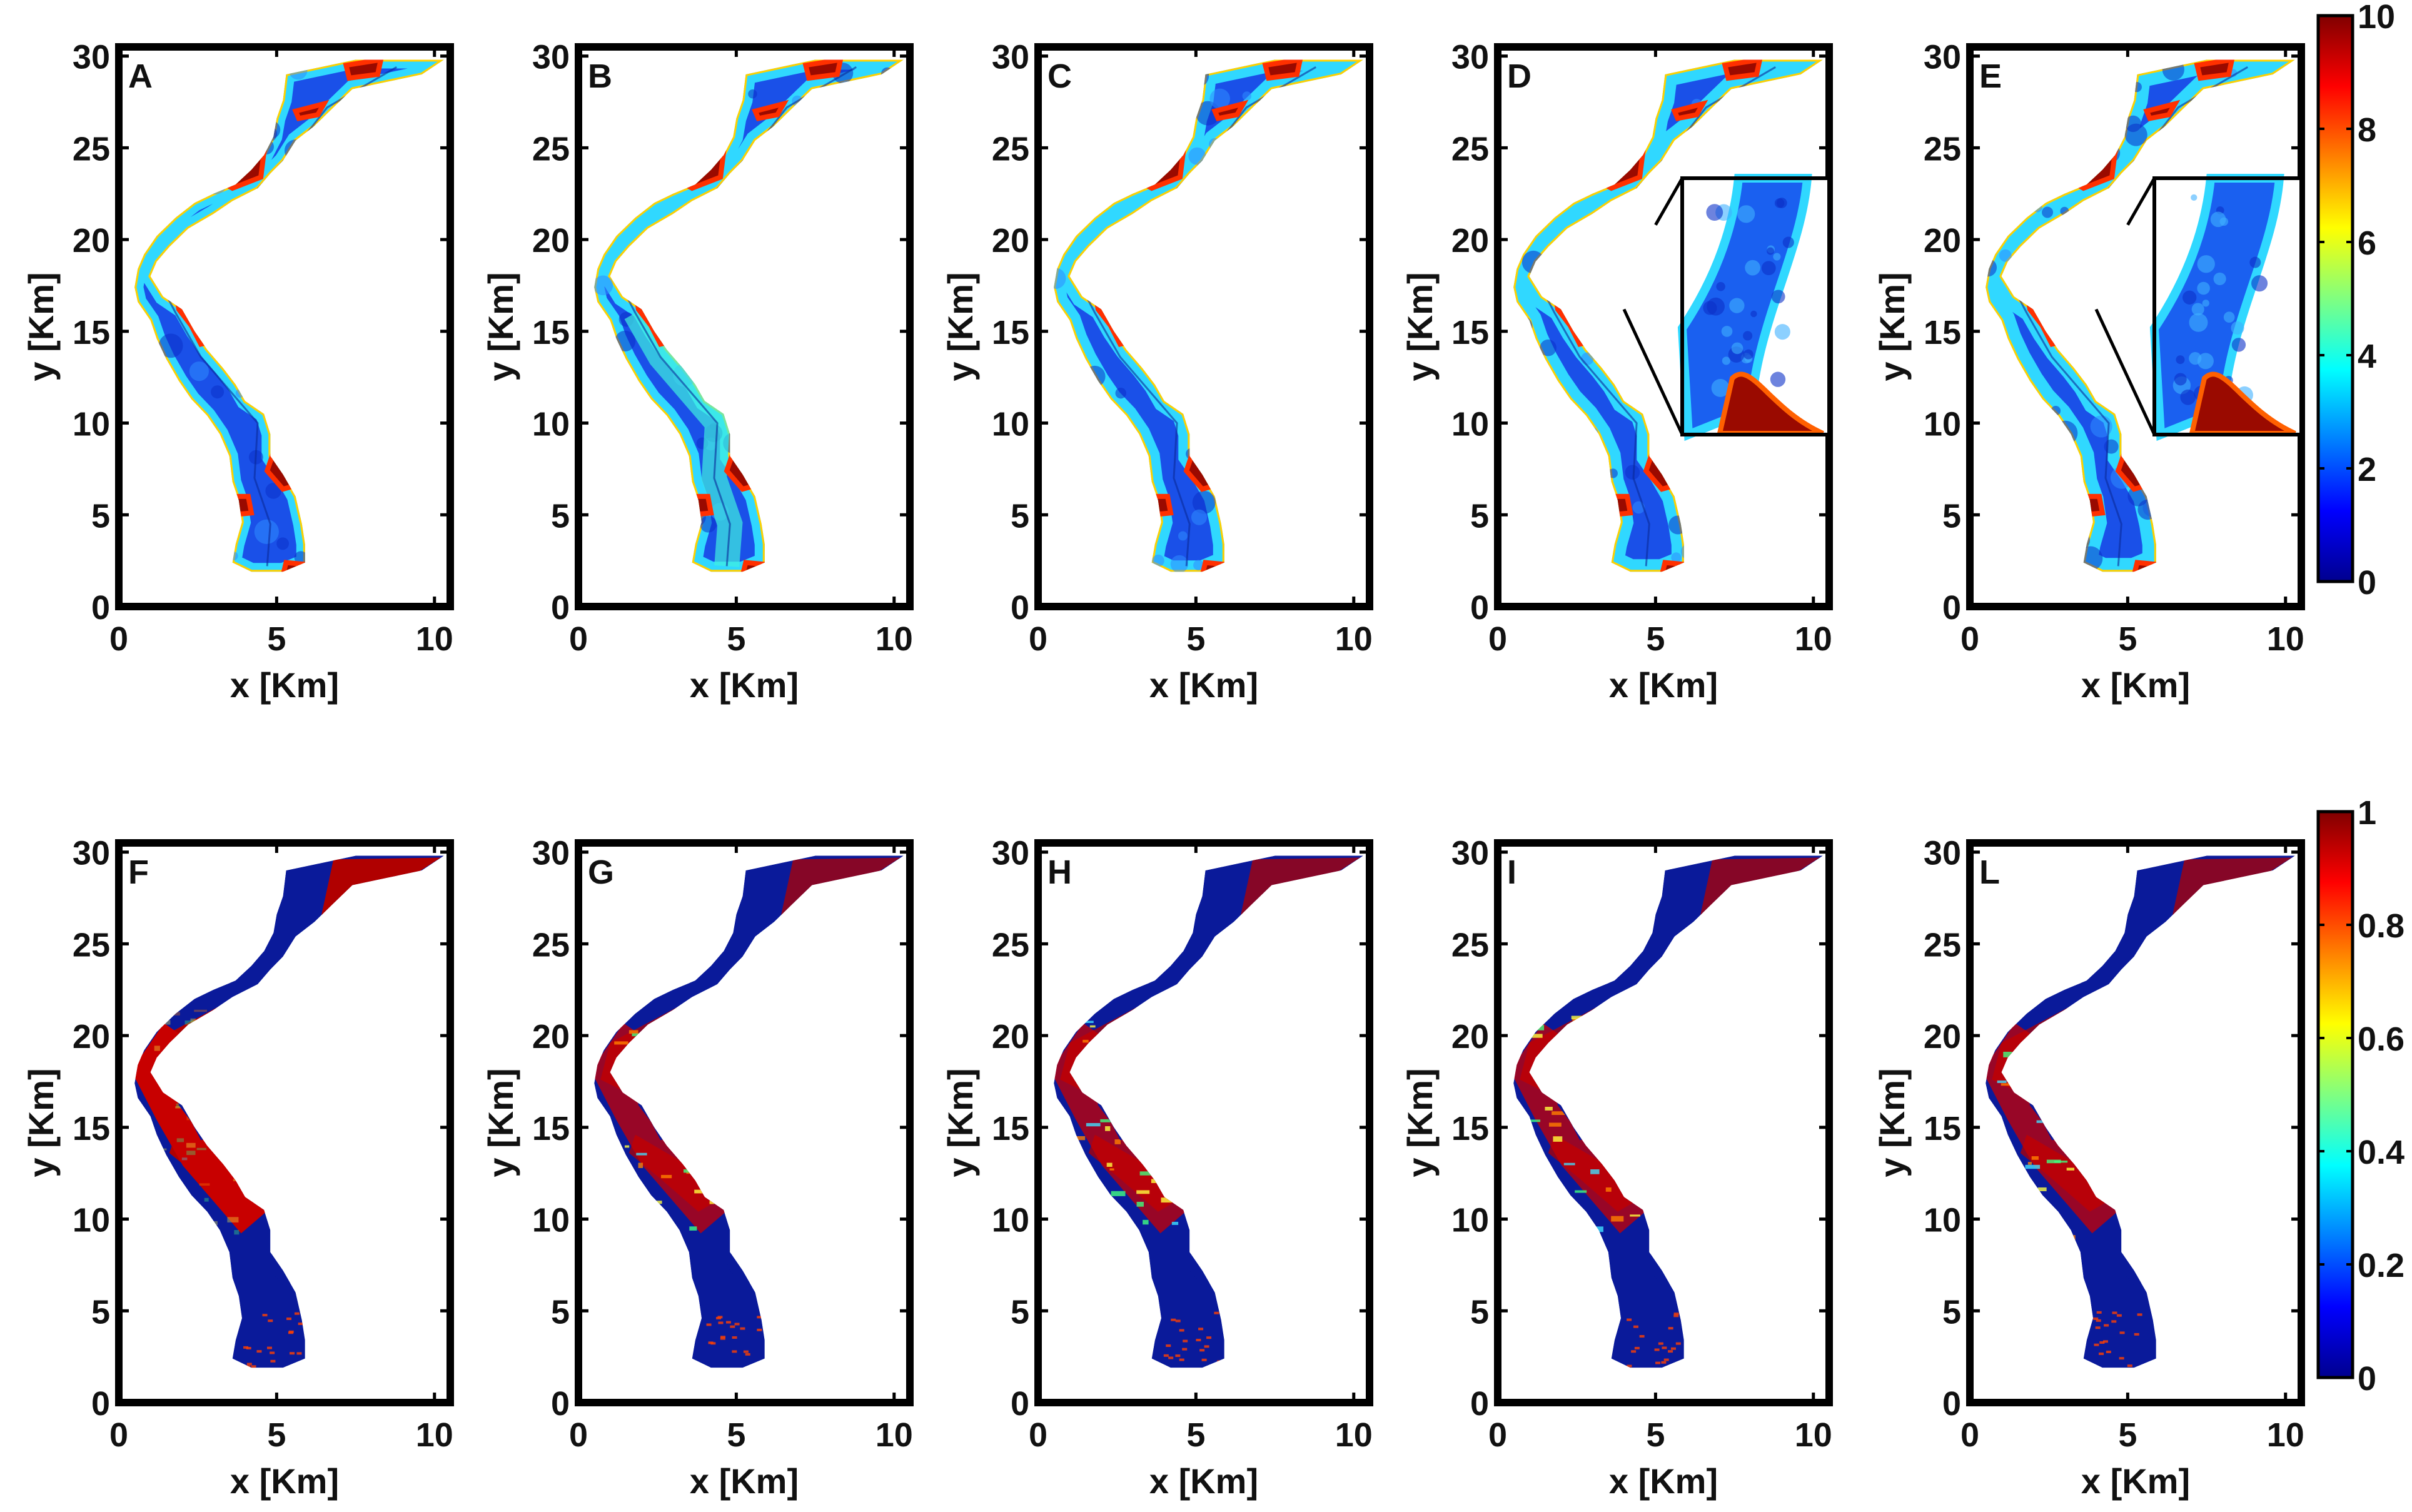  What do you see at coordinates (601, 873) in the screenshot?
I see `panel-letter: G` at bounding box center [601, 873].